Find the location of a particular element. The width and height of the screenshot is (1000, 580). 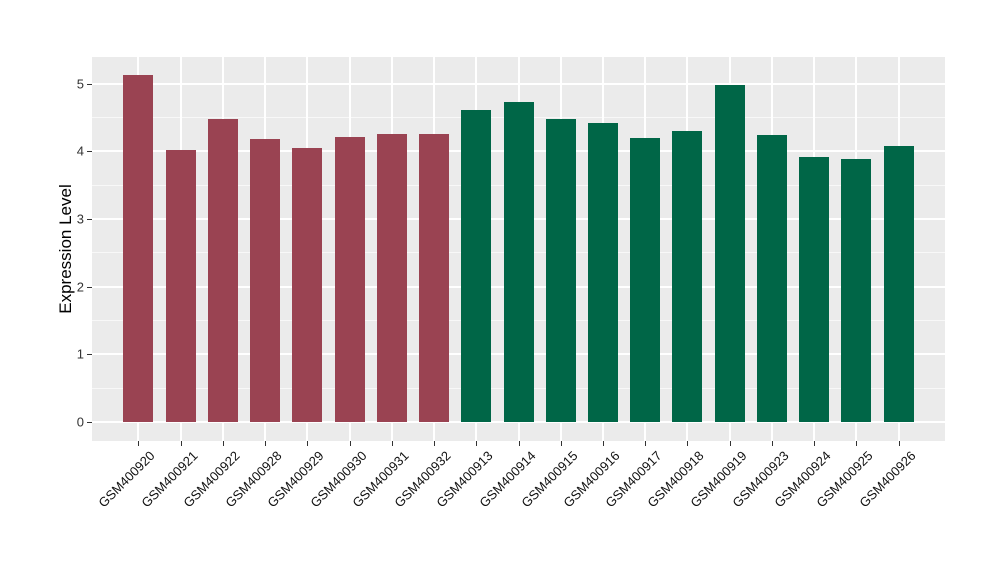

y-tick-label: 3 is located at coordinates (80, 219).